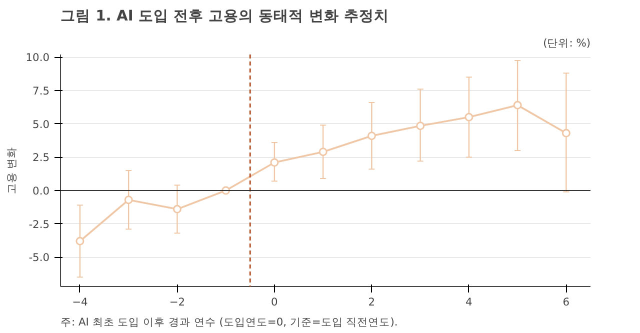  Describe the element at coordinates (469, 302) in the screenshot. I see `x-tick-label: 4` at that location.